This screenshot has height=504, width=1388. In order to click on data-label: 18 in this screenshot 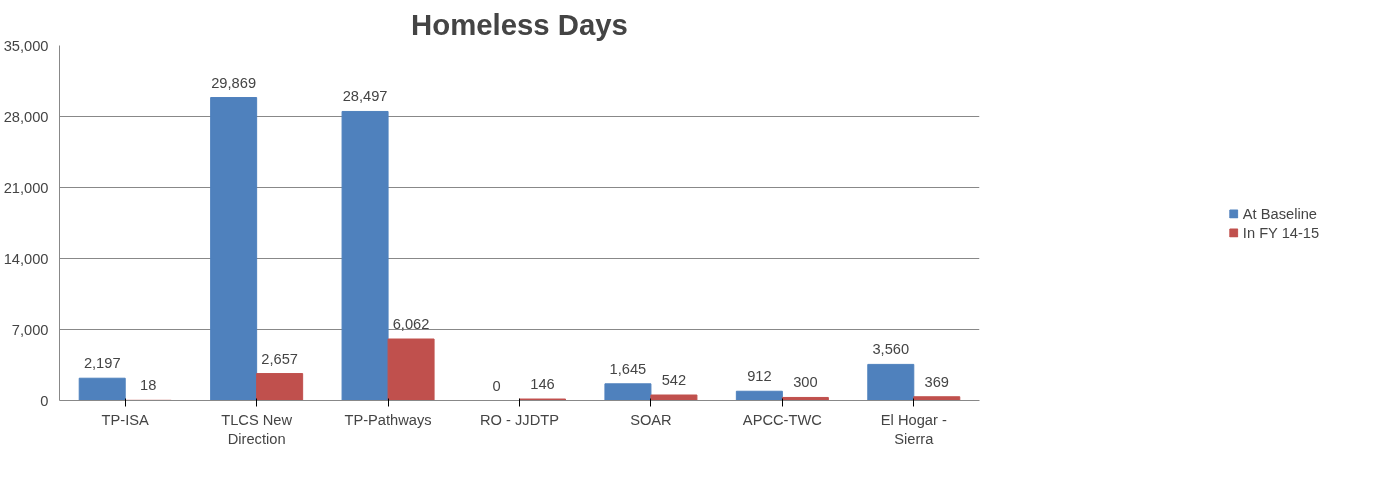, I will do `click(148, 385)`.